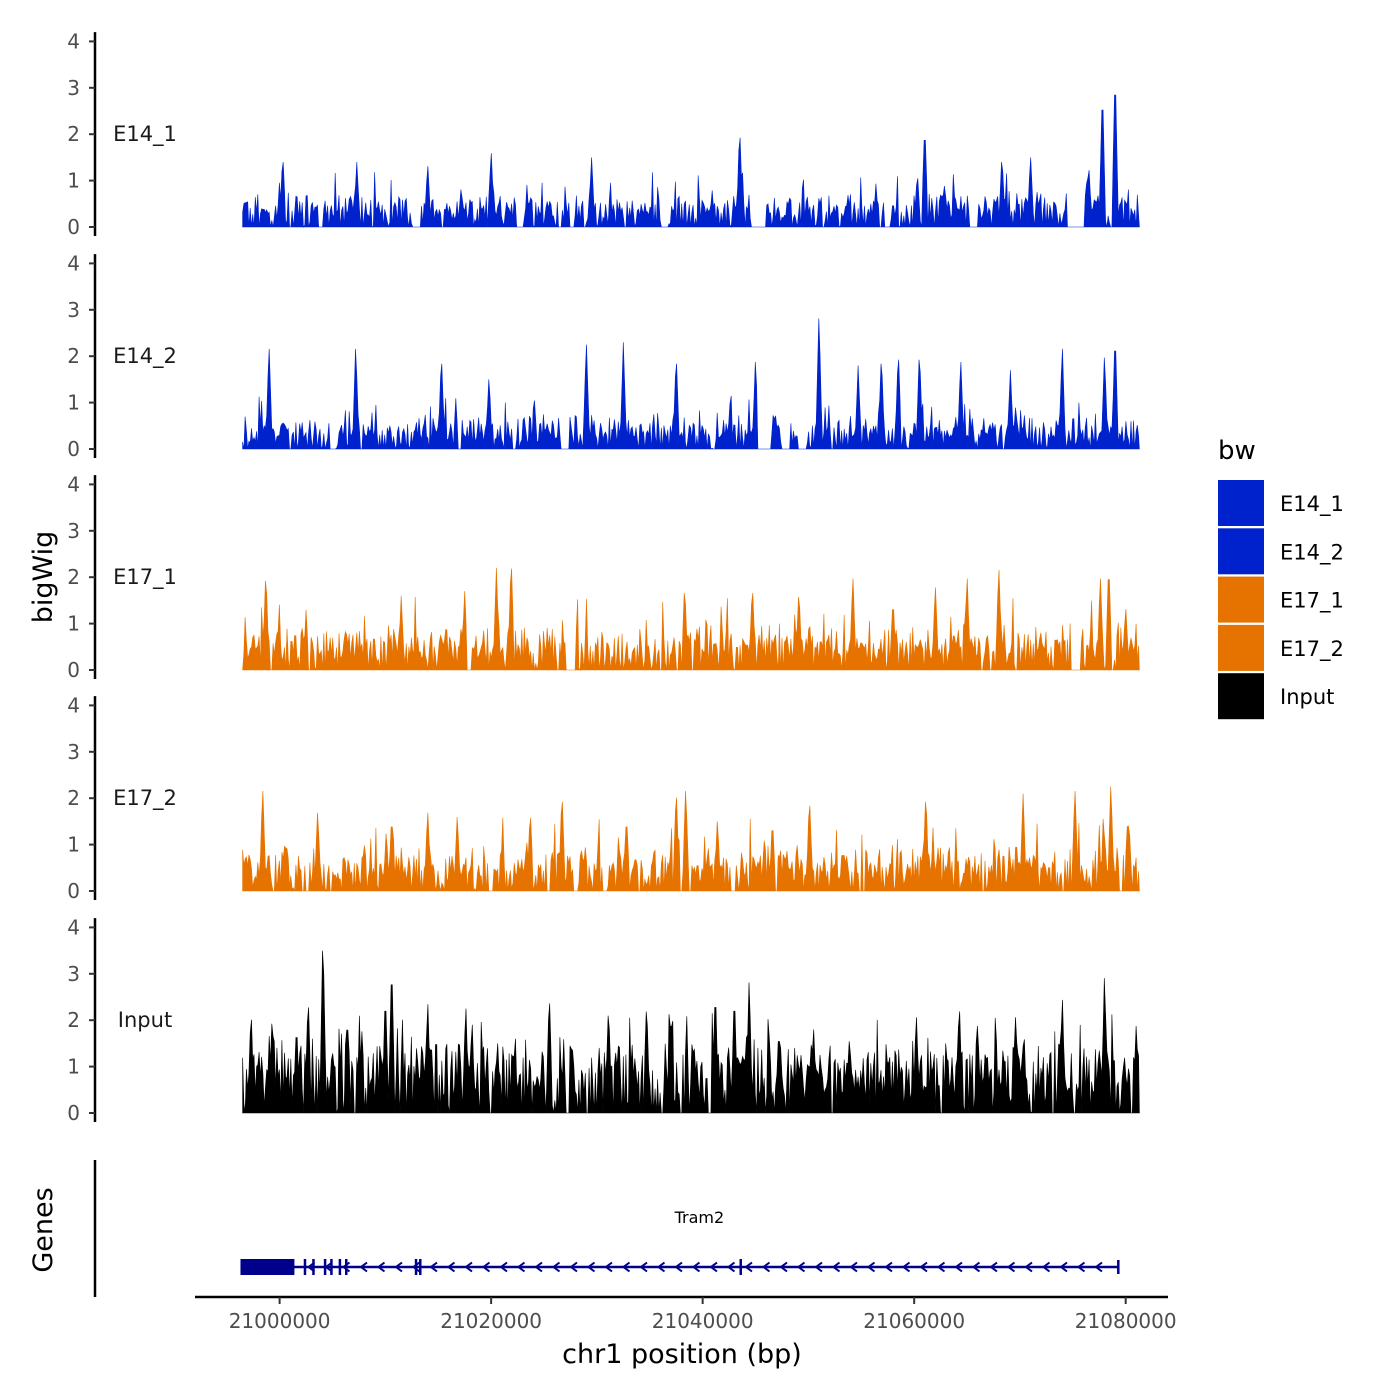 Image resolution: width=1400 pixels, height=1400 pixels. Describe the element at coordinates (682, 1354) in the screenshot. I see `x-axis-title: chr1 position (bp)` at that location.